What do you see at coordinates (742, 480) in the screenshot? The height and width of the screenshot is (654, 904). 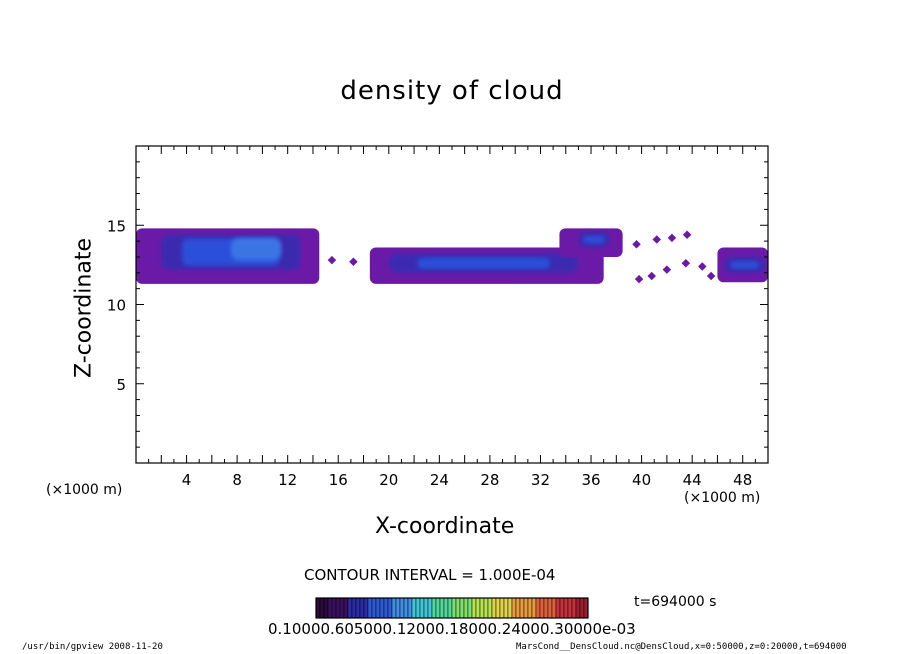 I see `x-tick-label: 48` at bounding box center [742, 480].